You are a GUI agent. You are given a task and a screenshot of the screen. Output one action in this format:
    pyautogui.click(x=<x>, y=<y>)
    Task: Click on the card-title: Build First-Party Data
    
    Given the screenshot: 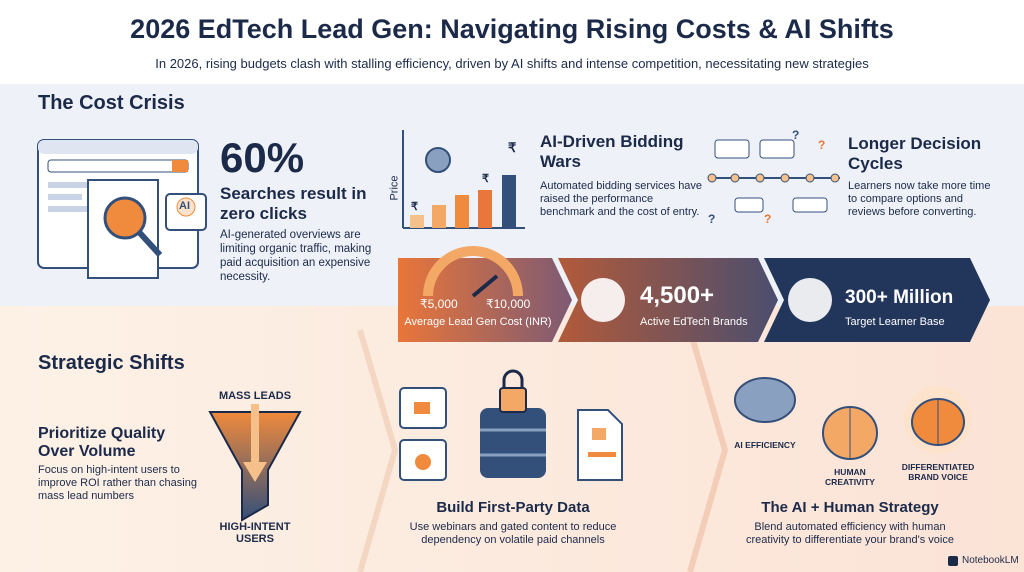 What is the action you would take?
    pyautogui.click(x=513, y=507)
    